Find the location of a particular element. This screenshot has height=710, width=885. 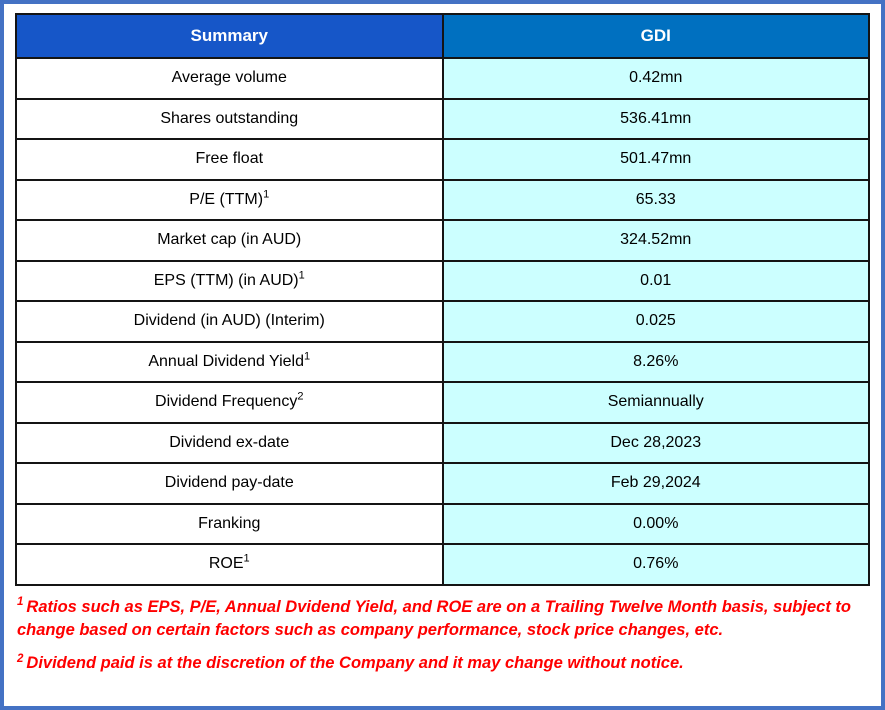

row-value: 0.025 is located at coordinates (655, 321).